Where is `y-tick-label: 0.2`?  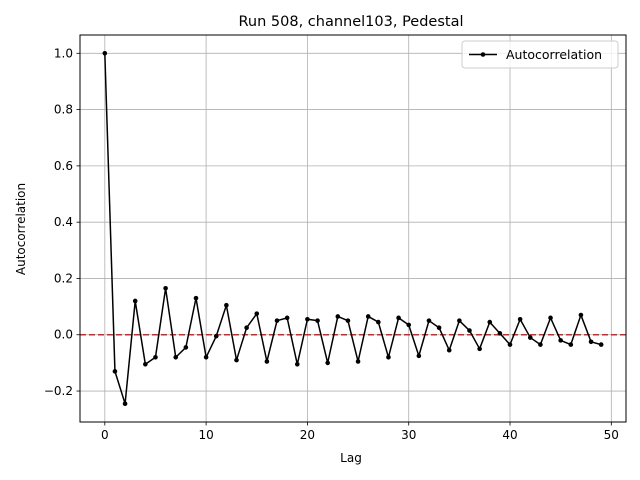
y-tick-label: 0.2 is located at coordinates (63, 278).